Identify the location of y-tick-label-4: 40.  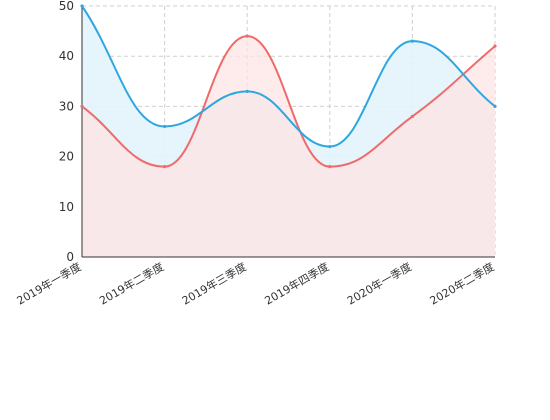
(66, 56).